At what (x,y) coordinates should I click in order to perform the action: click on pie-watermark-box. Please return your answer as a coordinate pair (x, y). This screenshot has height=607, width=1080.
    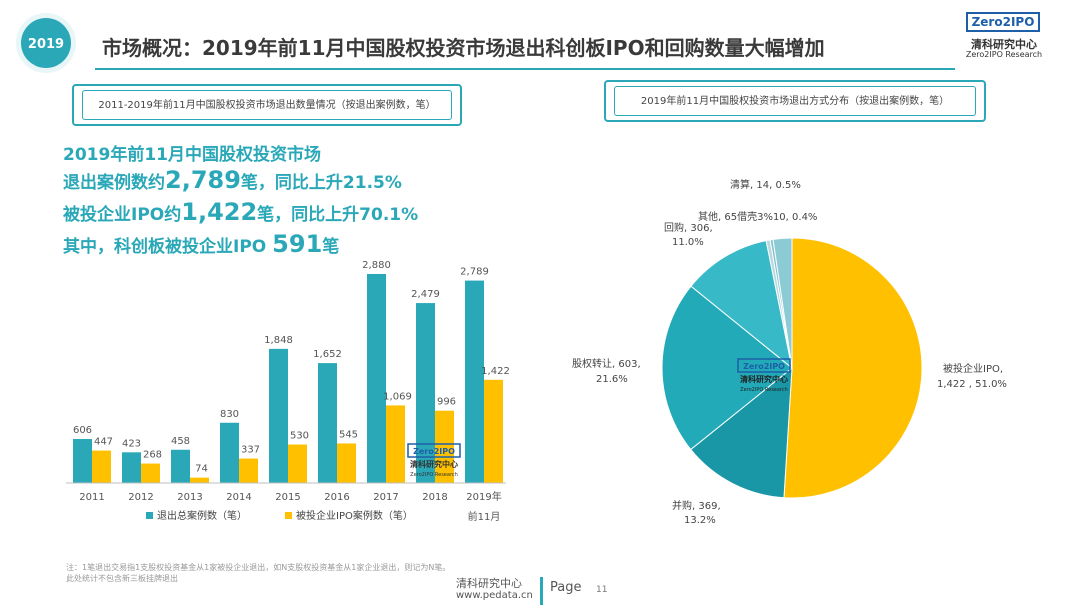
    Looking at the image, I should click on (764, 365).